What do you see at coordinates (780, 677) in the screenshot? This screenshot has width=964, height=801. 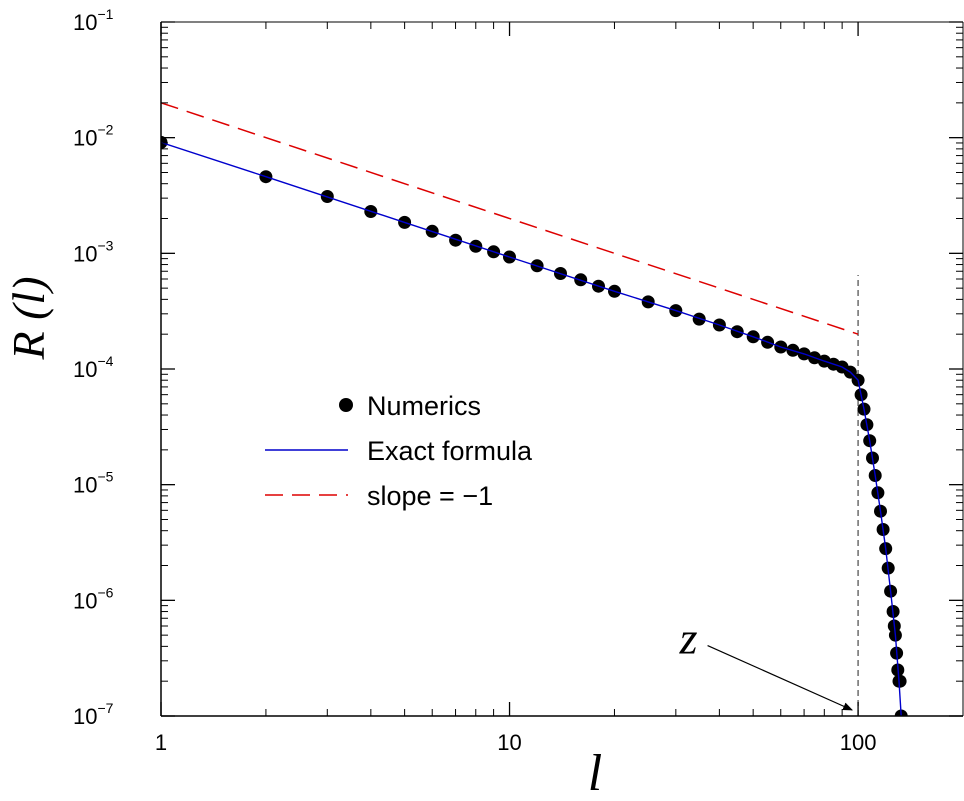 I see `z-arrow` at bounding box center [780, 677].